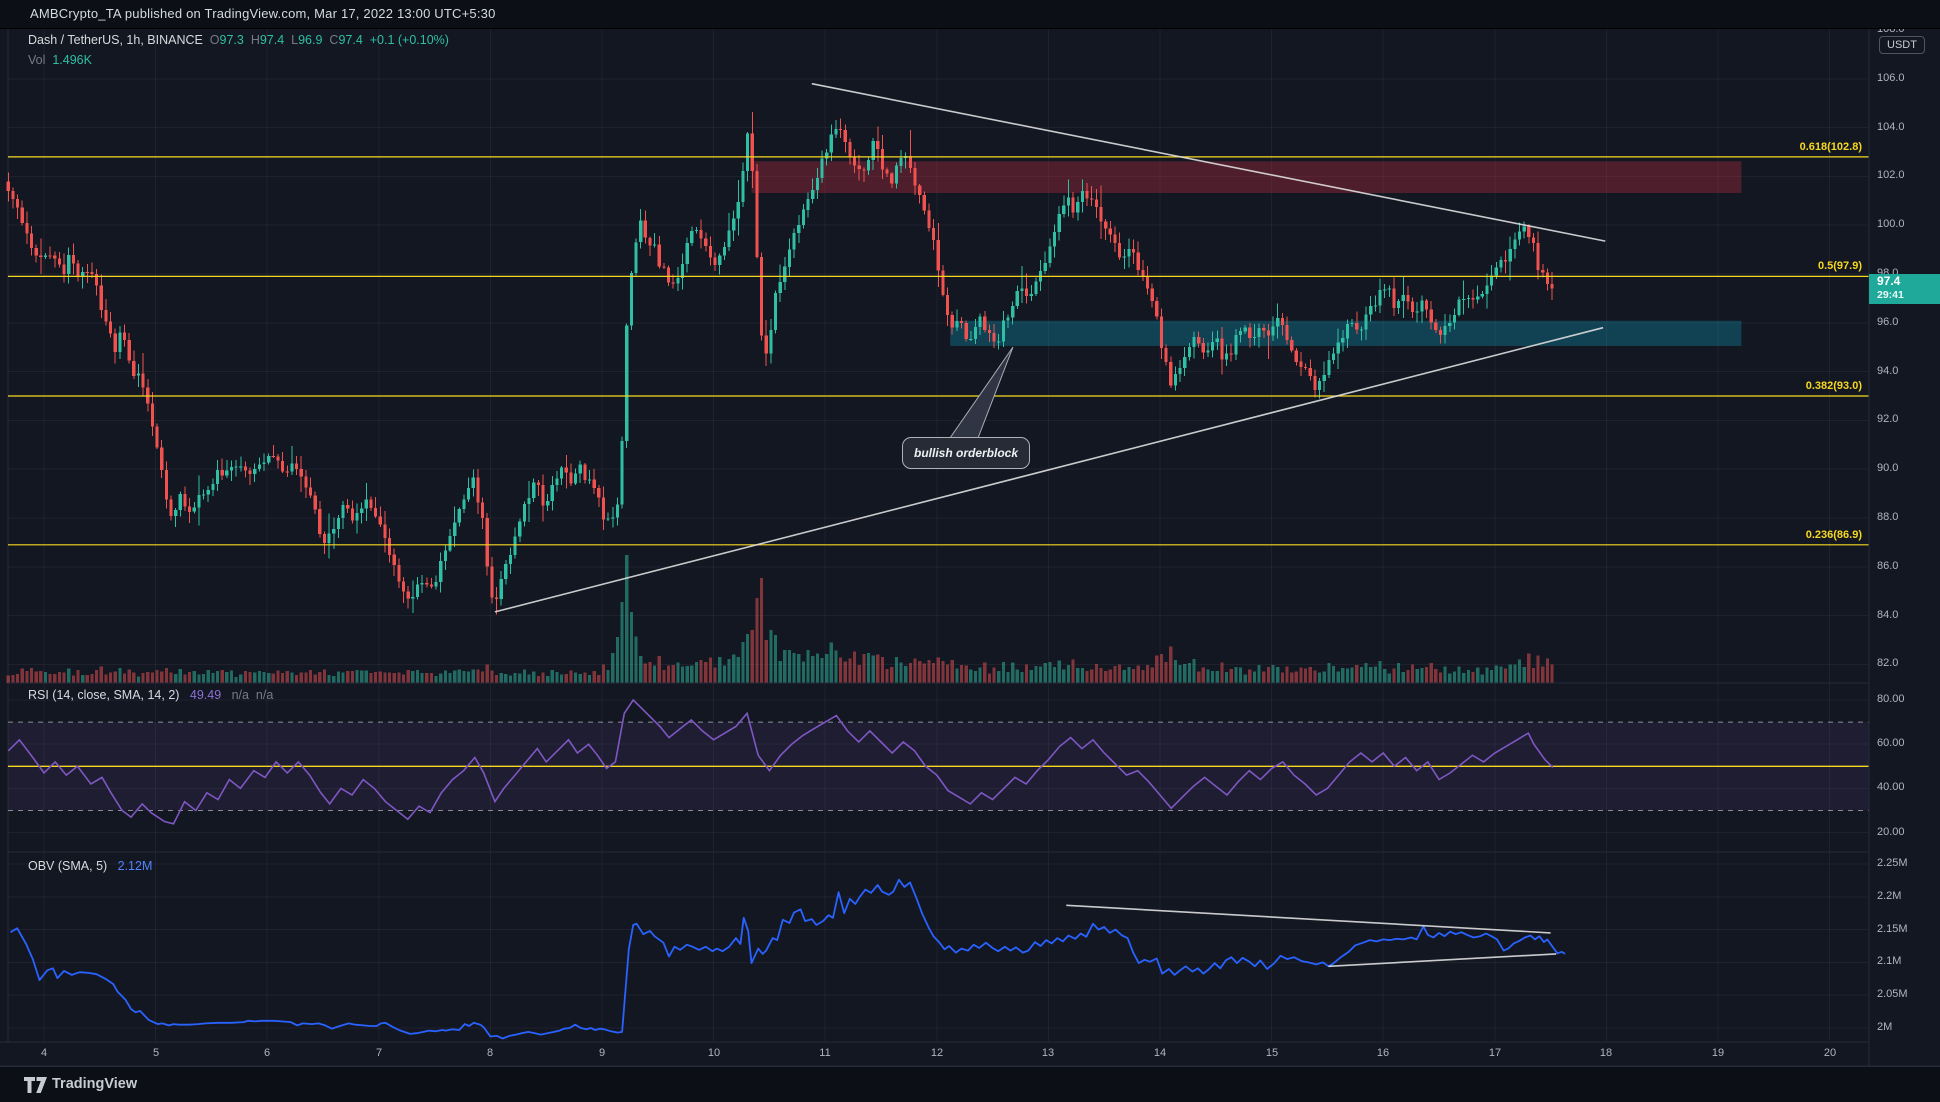  What do you see at coordinates (68, 866) in the screenshot?
I see `obv-title: OBV (SMA, 5)` at bounding box center [68, 866].